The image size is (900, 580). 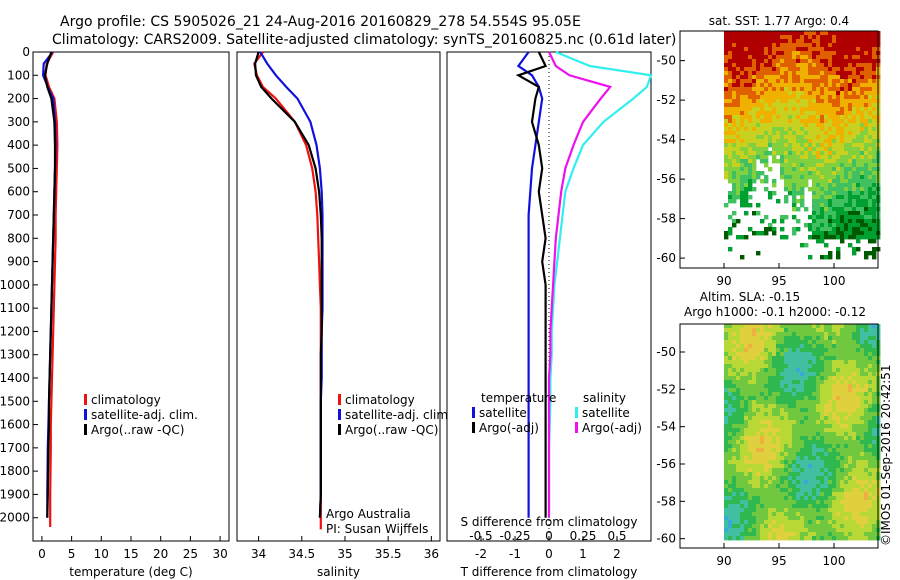 I want to click on x-tick-label: 0, so click(x=42, y=554).